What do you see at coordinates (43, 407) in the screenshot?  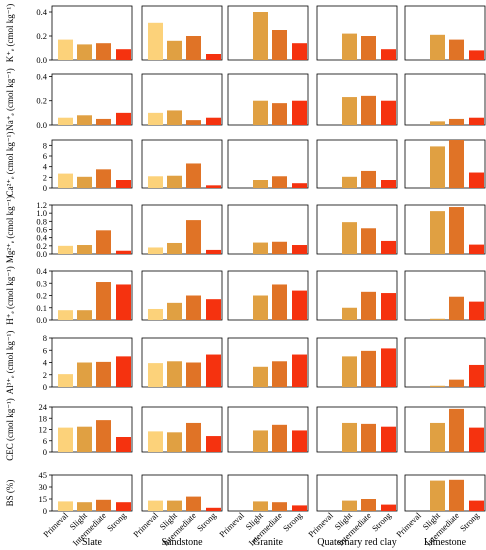 I see `y-tick-label: 24` at bounding box center [43, 407].